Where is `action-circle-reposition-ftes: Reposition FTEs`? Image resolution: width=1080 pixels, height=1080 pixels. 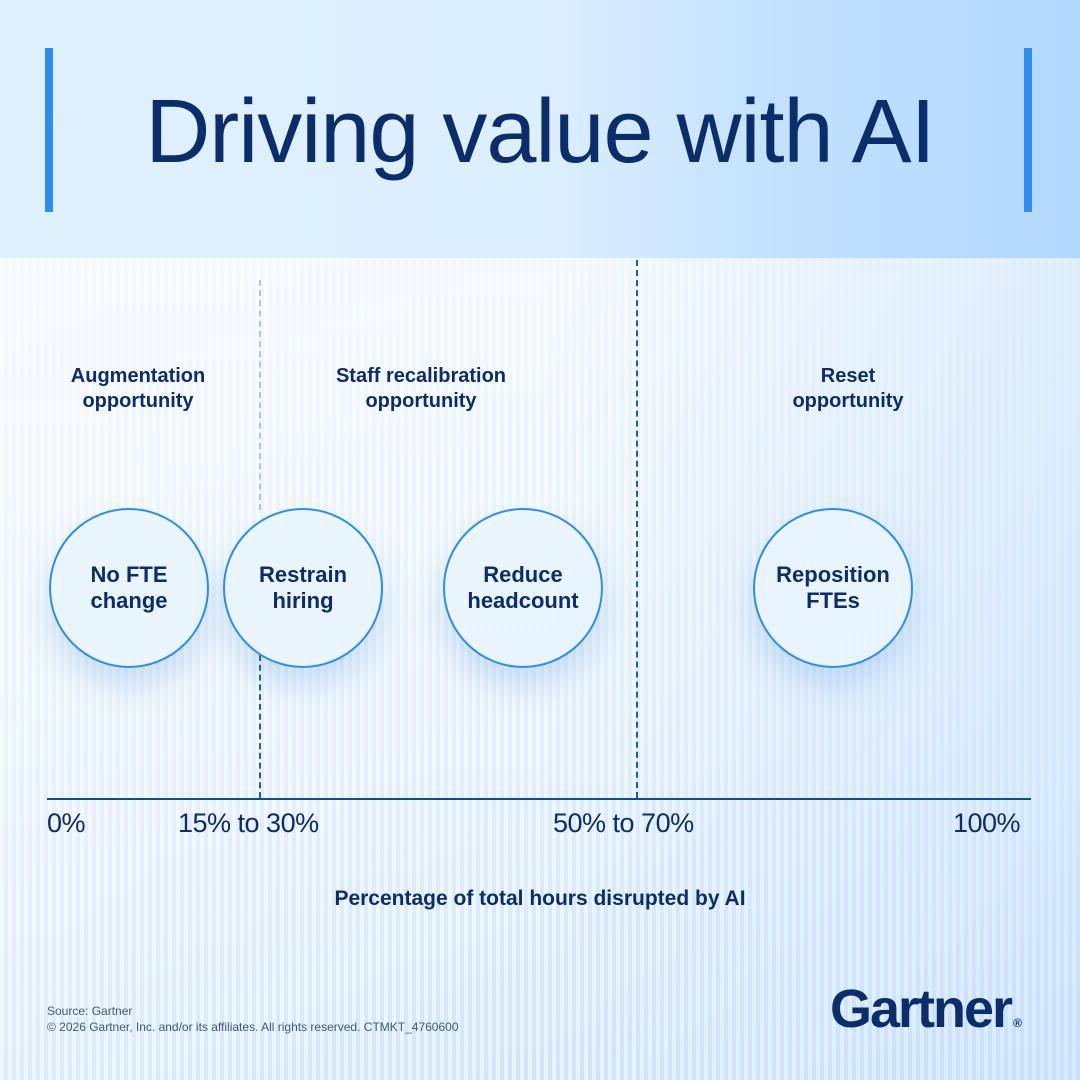 action-circle-reposition-ftes: Reposition FTEs is located at coordinates (833, 588).